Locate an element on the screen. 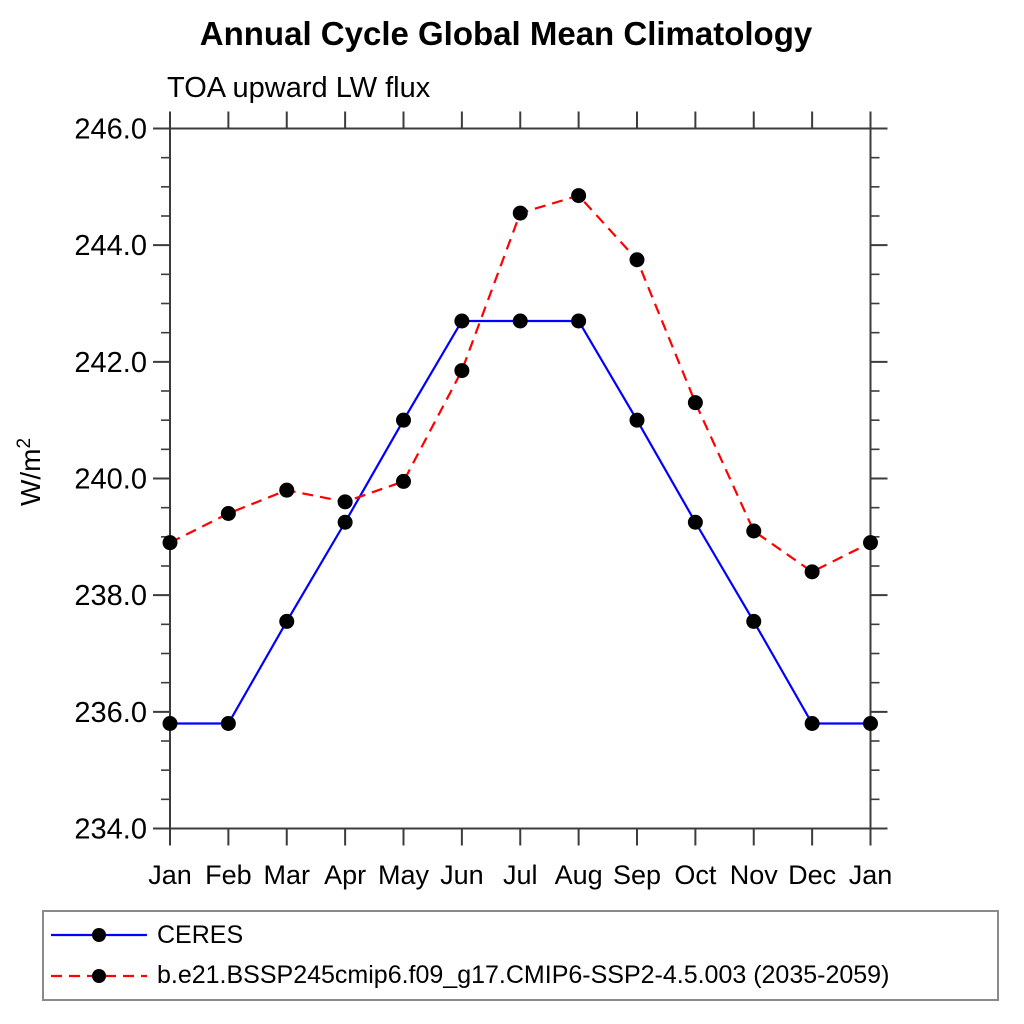 This screenshot has height=1024, width=1024. y-tick-label: 234.0 is located at coordinates (110, 830).